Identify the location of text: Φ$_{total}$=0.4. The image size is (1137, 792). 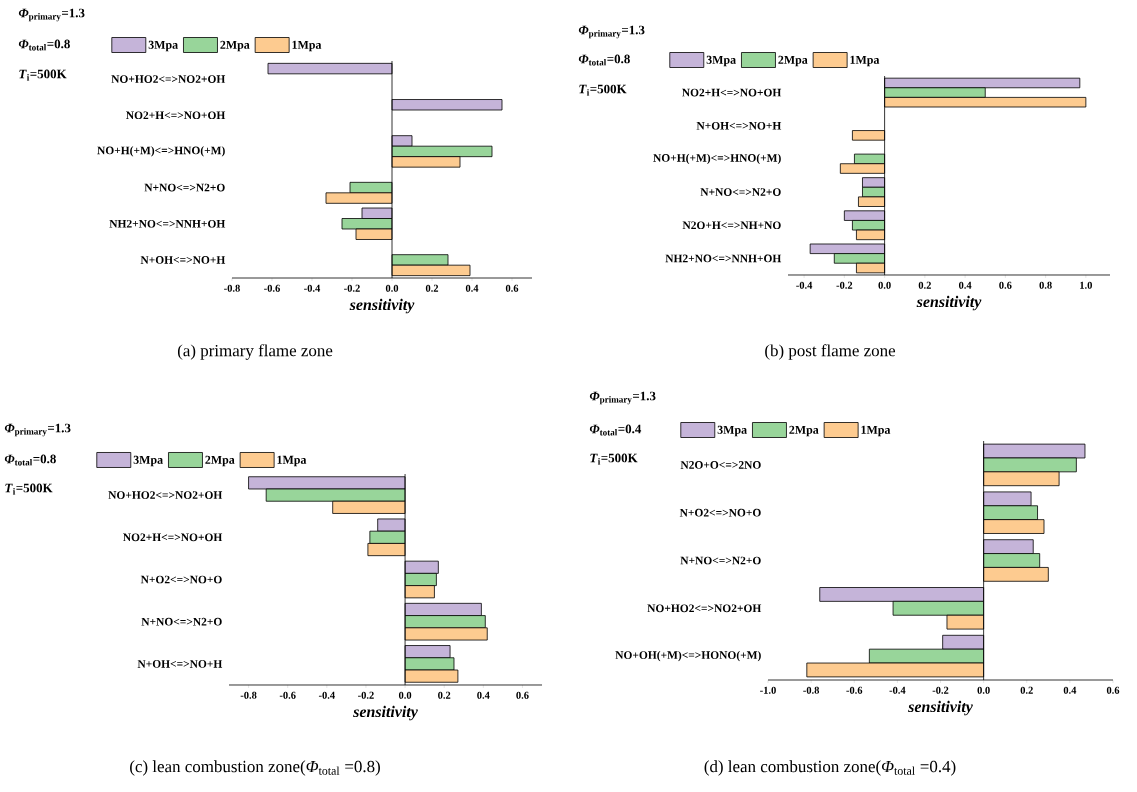
(615, 430).